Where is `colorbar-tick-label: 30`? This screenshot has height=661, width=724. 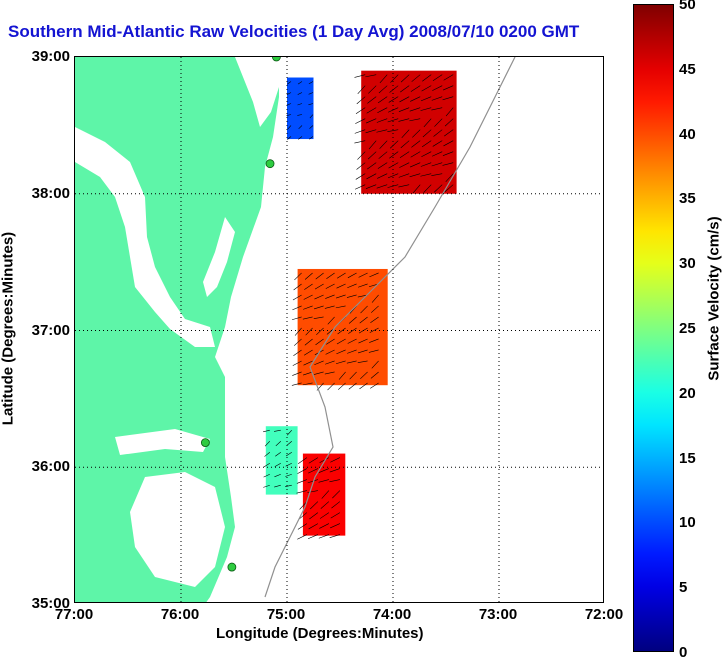
colorbar-tick-label: 30 is located at coordinates (687, 264).